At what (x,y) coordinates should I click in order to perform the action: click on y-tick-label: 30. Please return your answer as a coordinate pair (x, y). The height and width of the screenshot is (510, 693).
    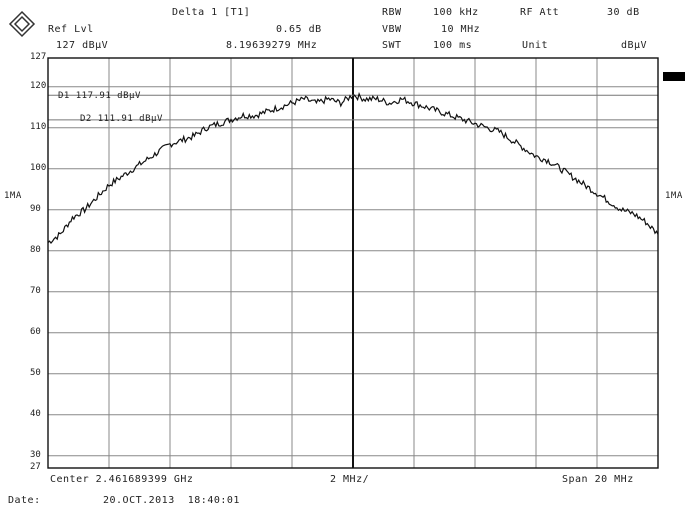
    Looking at the image, I should click on (35, 454).